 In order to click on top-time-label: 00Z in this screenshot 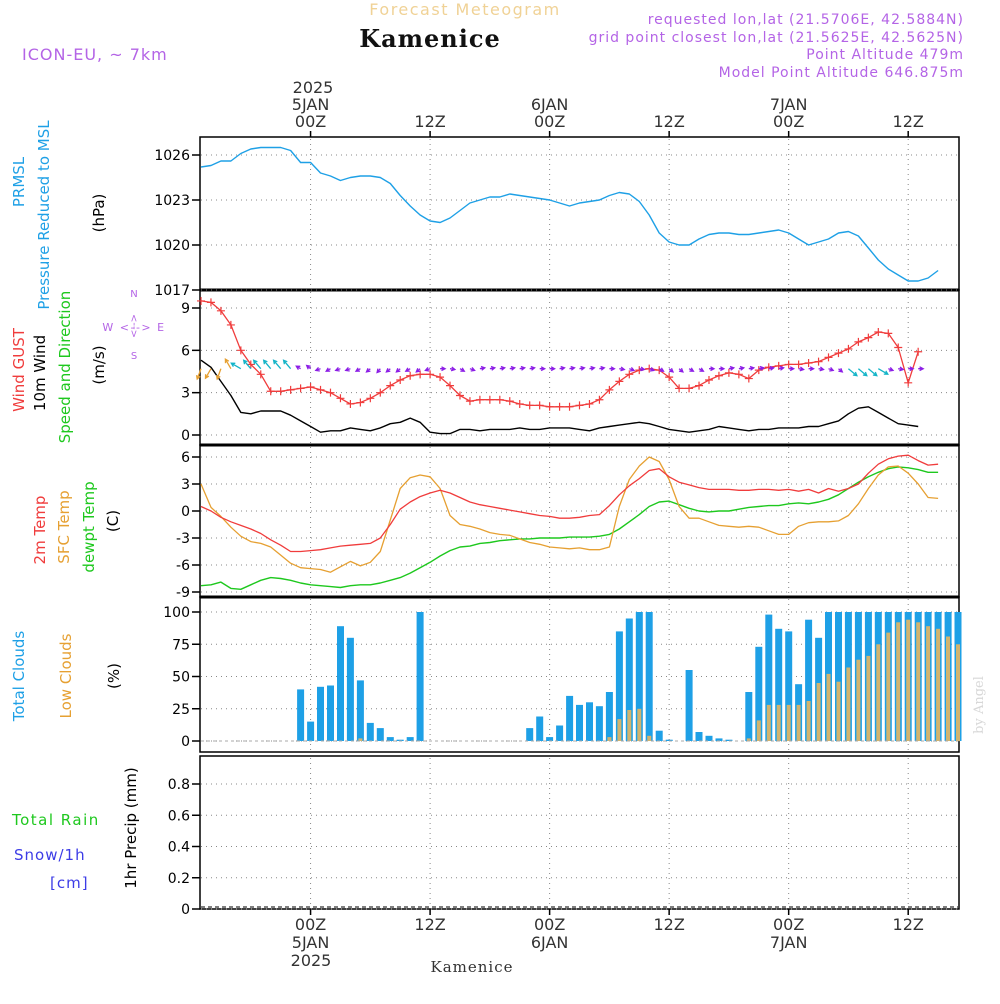, I will do `click(310, 121)`.